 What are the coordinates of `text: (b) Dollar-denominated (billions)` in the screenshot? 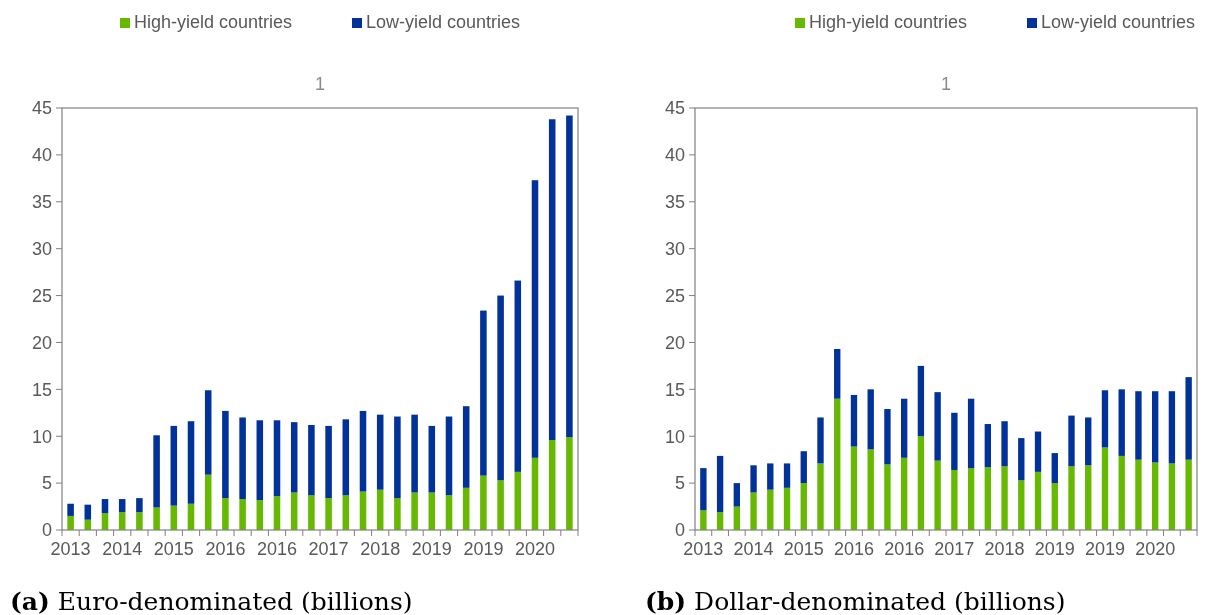 It's located at (855, 601).